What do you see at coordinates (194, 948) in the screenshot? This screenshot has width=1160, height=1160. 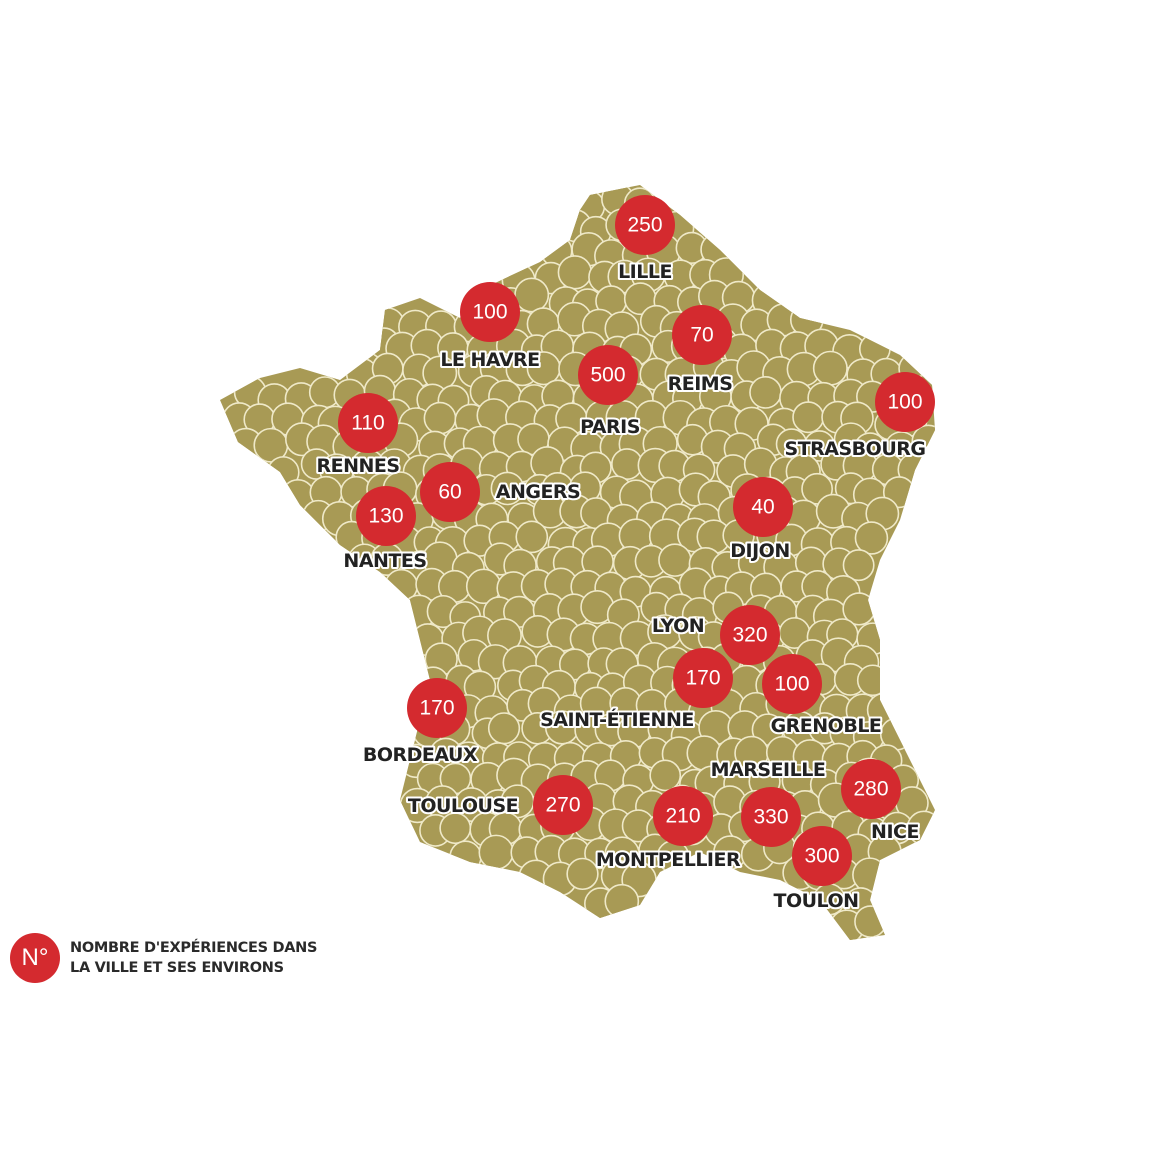 I see `legend-line-1: NOMBRE D'EXPÉRIENCES DANS` at bounding box center [194, 948].